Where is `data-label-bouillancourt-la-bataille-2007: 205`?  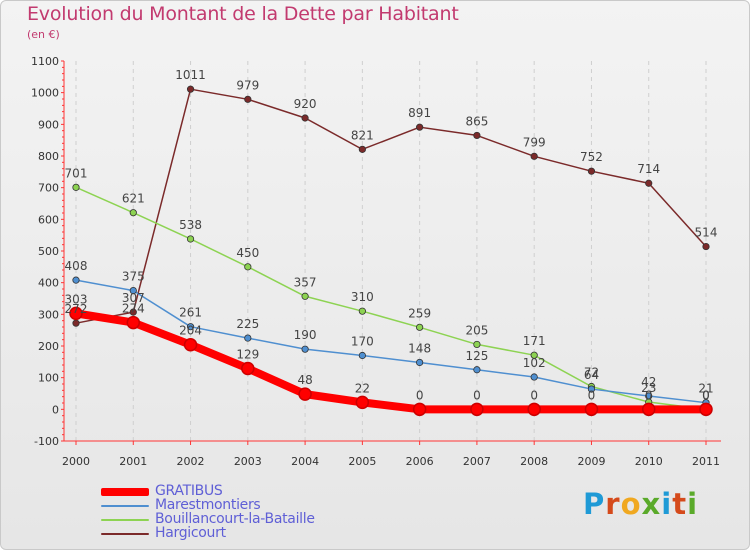
data-label-bouillancourt-la-bataille-2007: 205 is located at coordinates (476, 330).